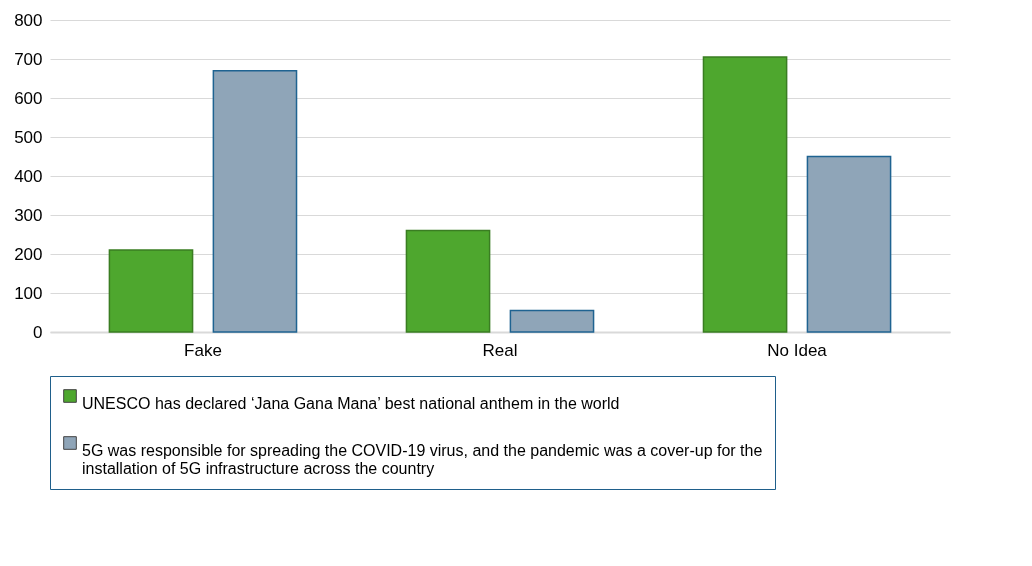  I want to click on y-tick-label: 0, so click(38, 332).